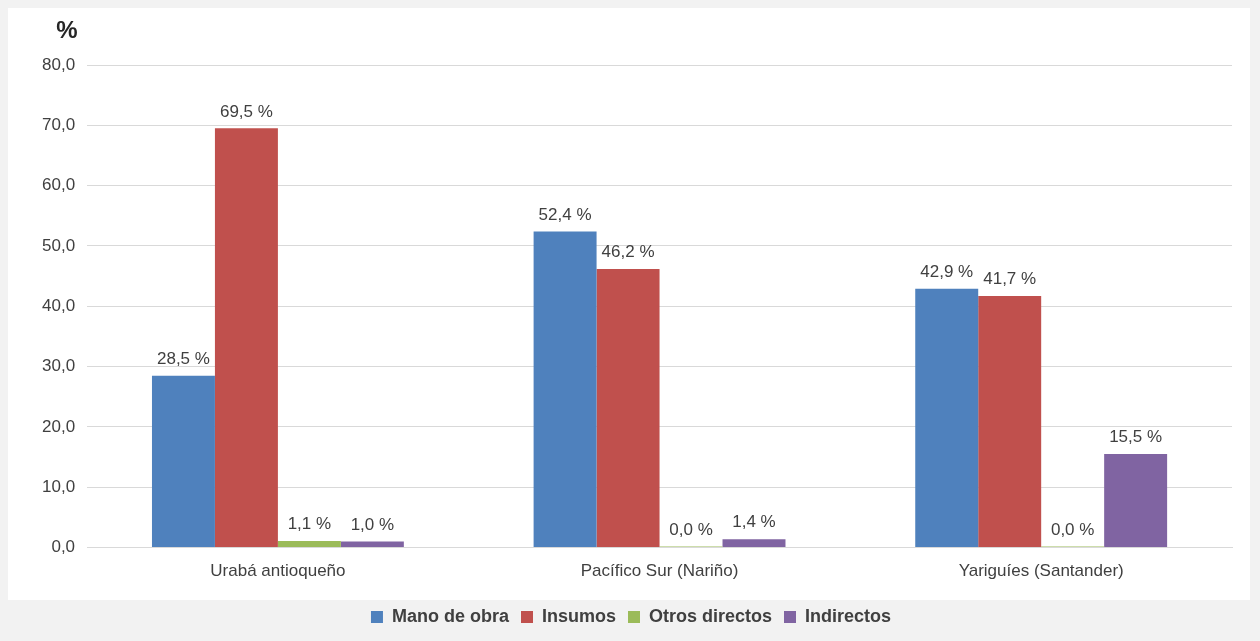  What do you see at coordinates (565, 214) in the screenshot?
I see `data-label: 52,4 %` at bounding box center [565, 214].